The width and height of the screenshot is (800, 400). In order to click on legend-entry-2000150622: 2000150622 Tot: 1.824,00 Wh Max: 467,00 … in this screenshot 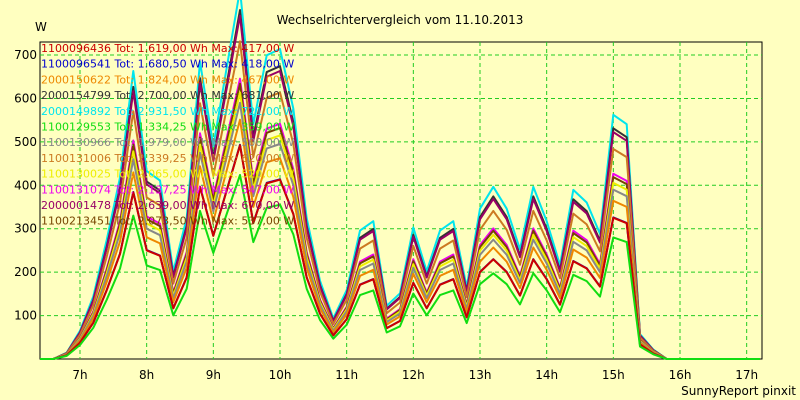, I will do `click(167, 79)`.